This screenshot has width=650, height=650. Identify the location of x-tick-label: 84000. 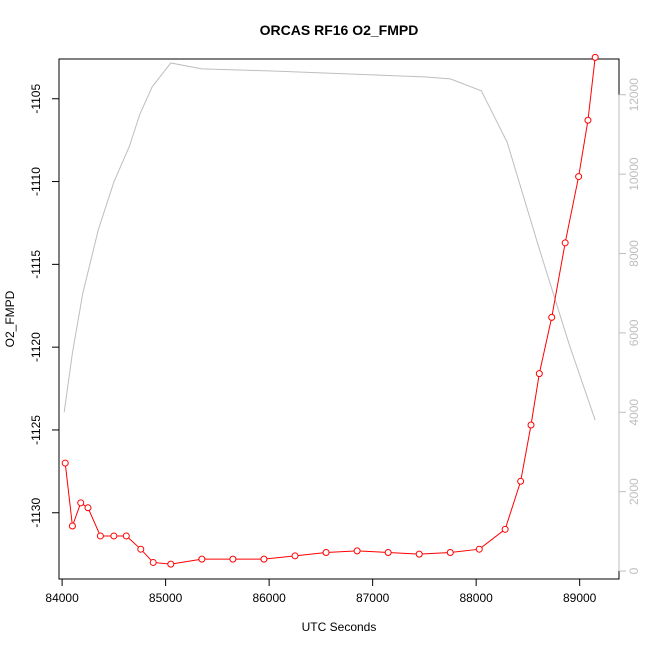
(62, 598).